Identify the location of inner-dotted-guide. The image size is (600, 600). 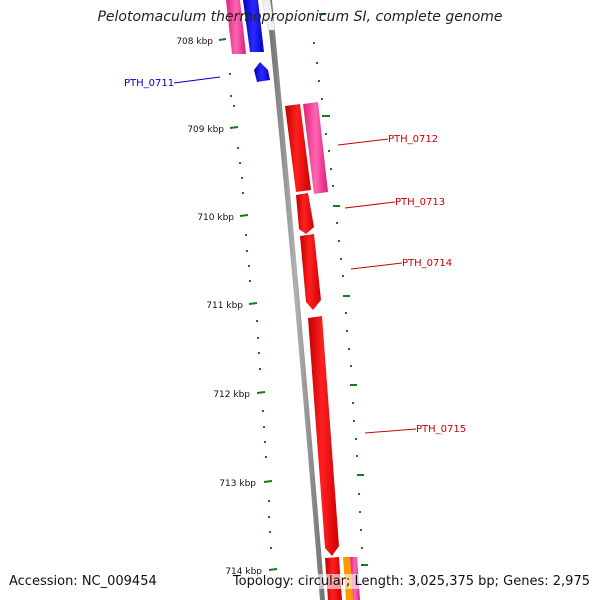
(250, 311).